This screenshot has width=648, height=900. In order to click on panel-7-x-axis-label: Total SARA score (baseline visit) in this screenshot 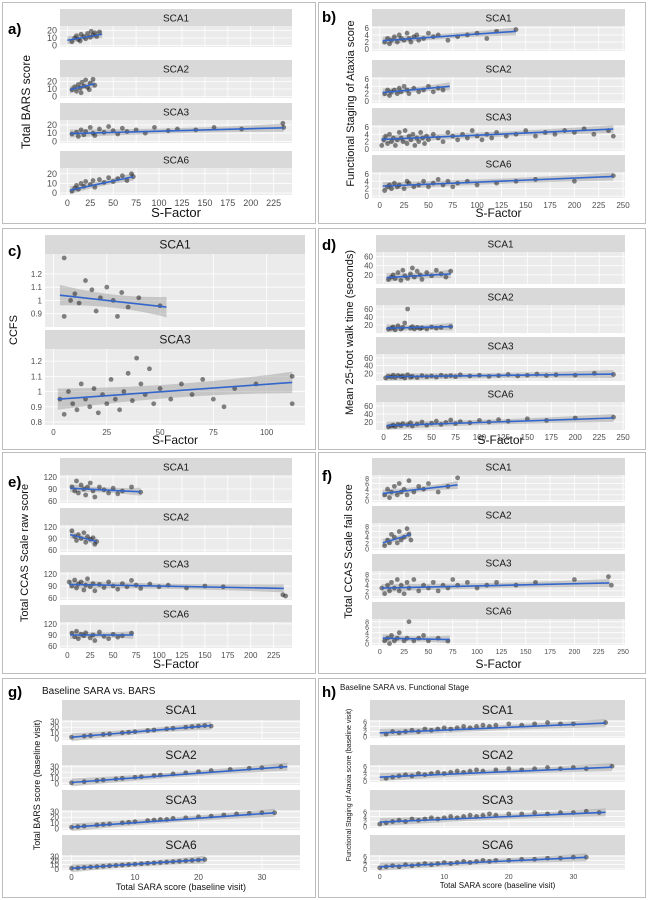, I will do `click(181, 887)`.